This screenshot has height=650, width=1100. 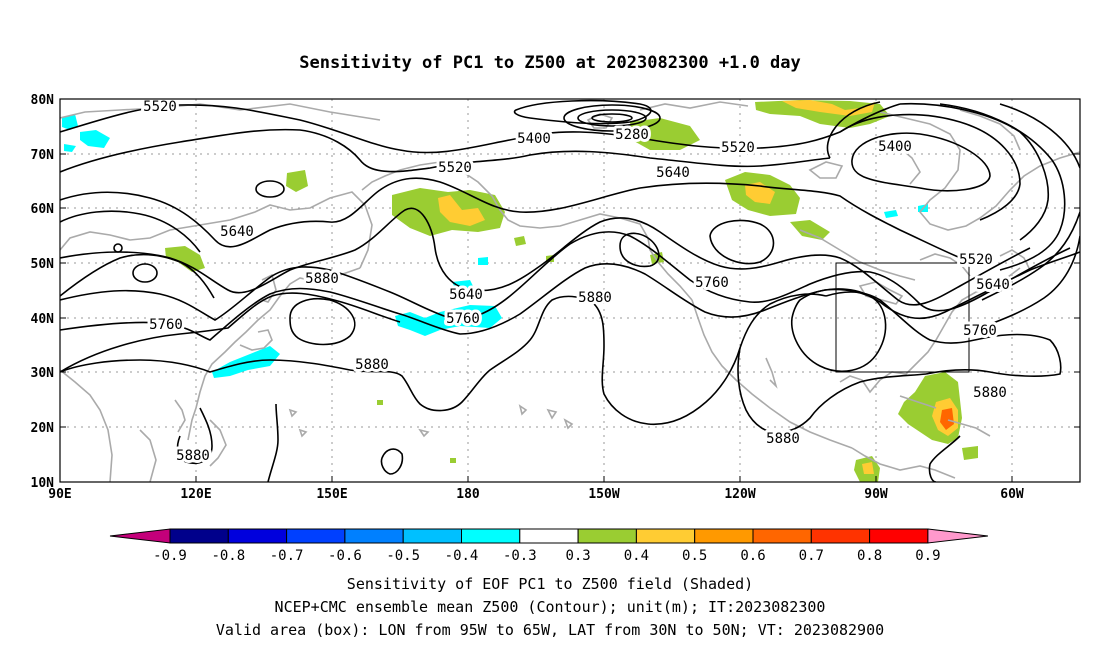 What do you see at coordinates (895, 147) in the screenshot?
I see `contour-label: 5400` at bounding box center [895, 147].